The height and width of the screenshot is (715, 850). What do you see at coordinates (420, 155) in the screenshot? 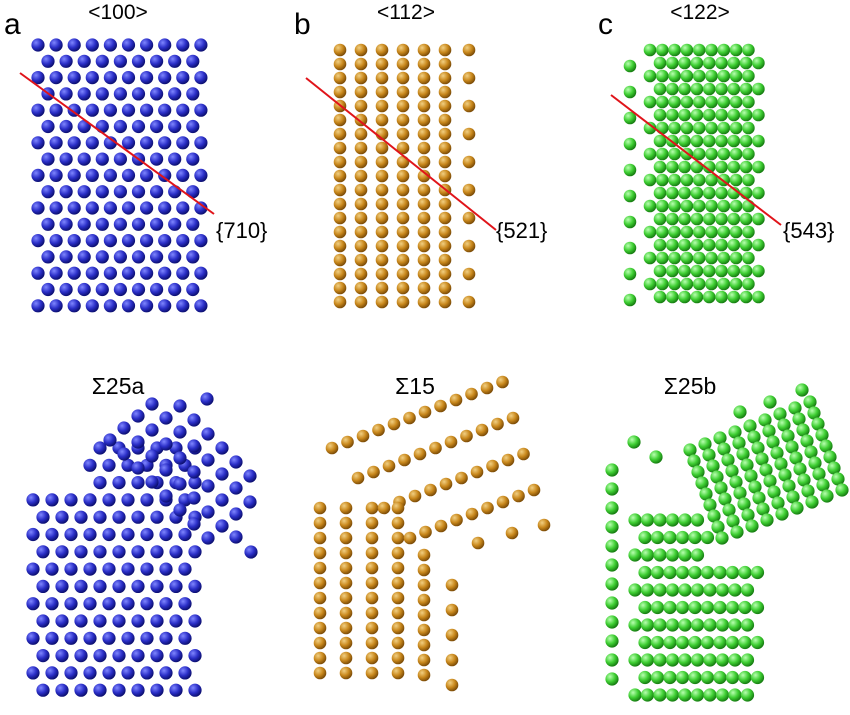
I see `panel-b-top: b <112> {521}` at bounding box center [420, 155].